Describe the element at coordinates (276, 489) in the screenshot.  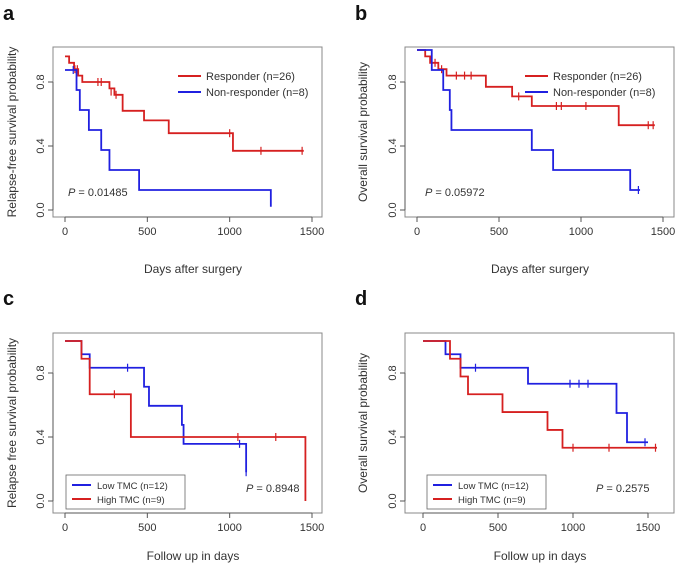
I see `p-value-text: = 0.8948` at that location.